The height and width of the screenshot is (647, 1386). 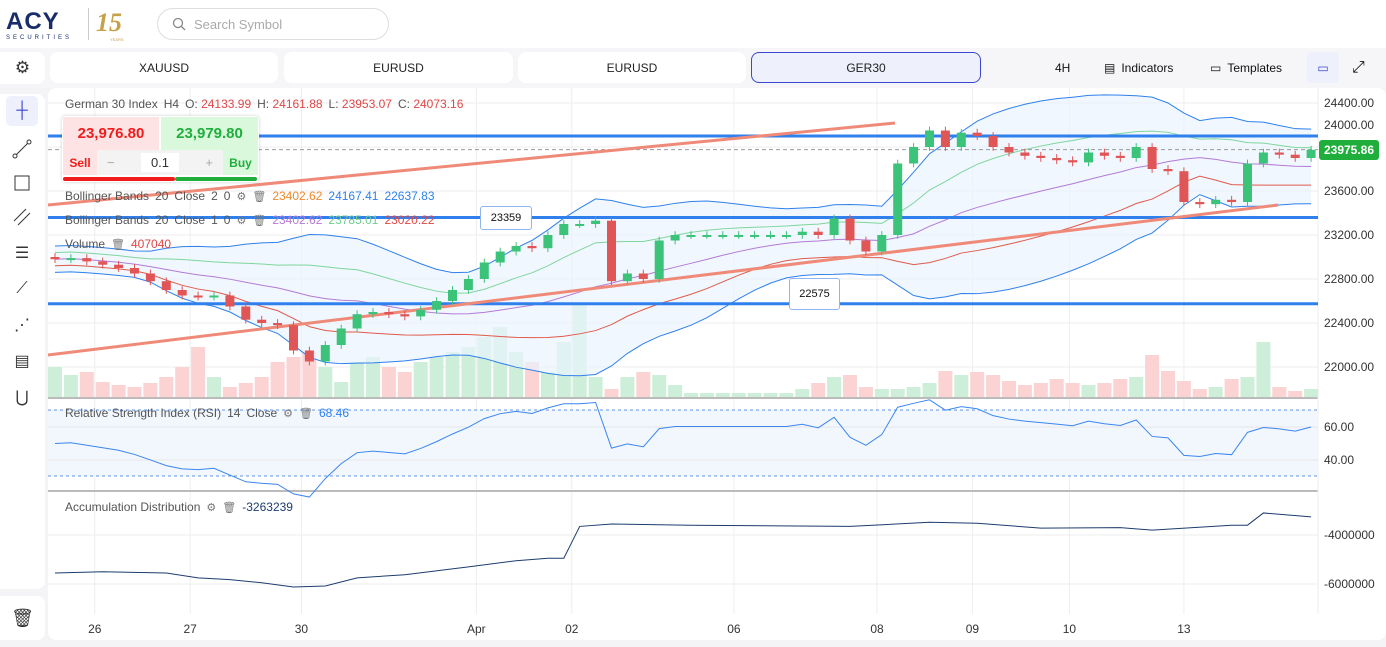 I want to click on indicators-button: ▤ Indicators, so click(x=1138, y=67).